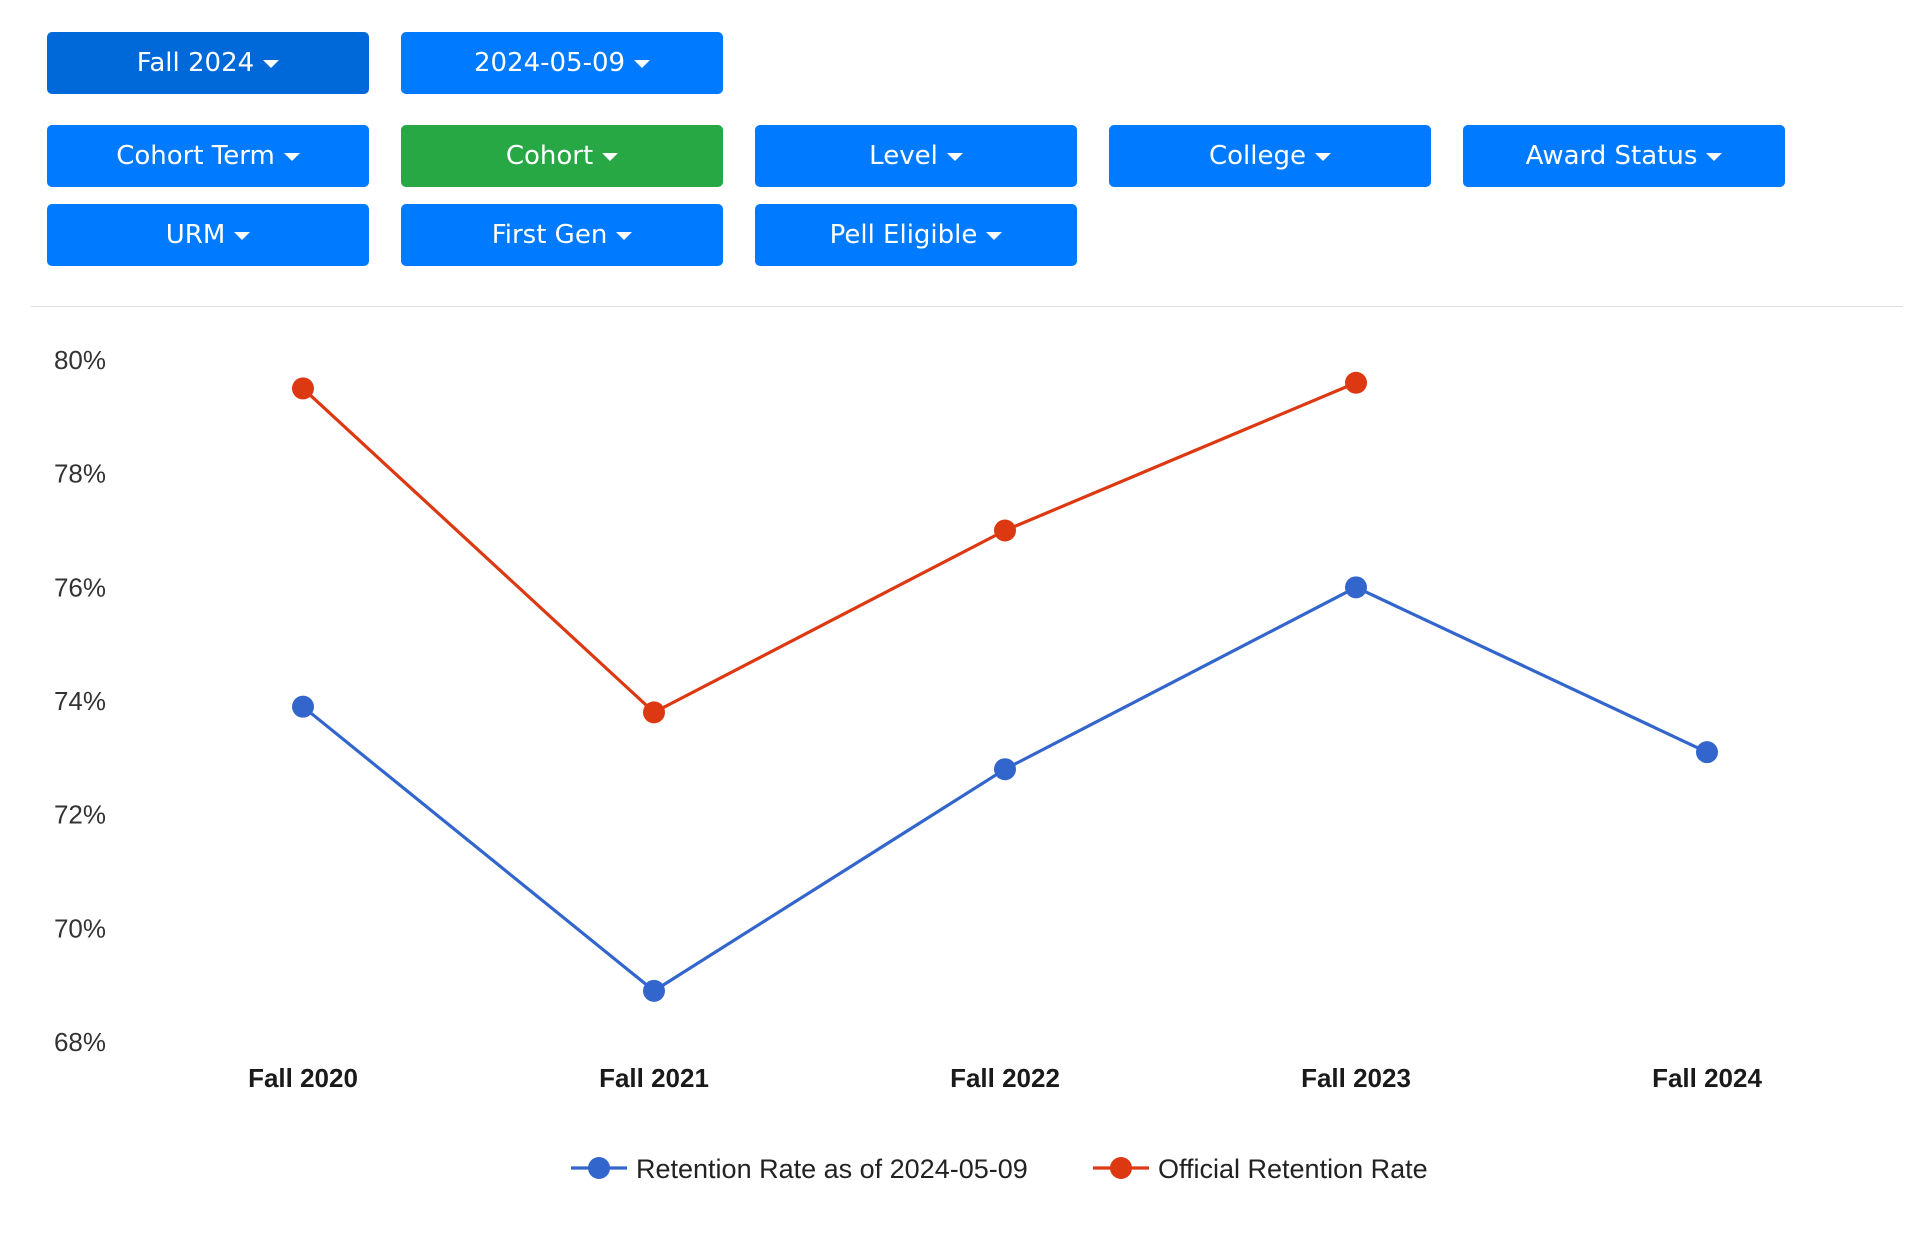  I want to click on cohort-term-dropdown-label: Cohort Term, so click(195, 156).